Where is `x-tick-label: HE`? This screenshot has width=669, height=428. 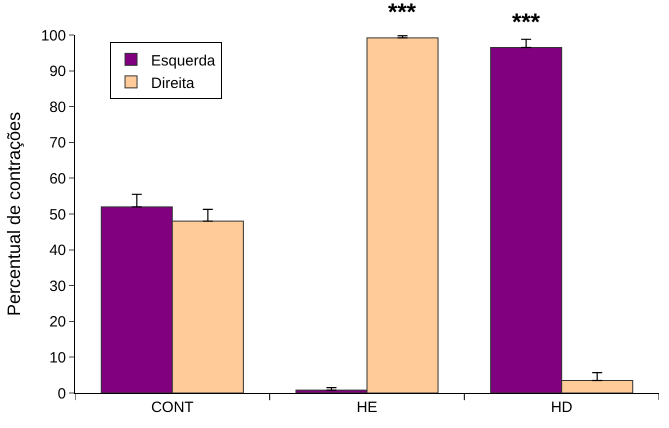
x-tick-label: HE is located at coordinates (367, 407).